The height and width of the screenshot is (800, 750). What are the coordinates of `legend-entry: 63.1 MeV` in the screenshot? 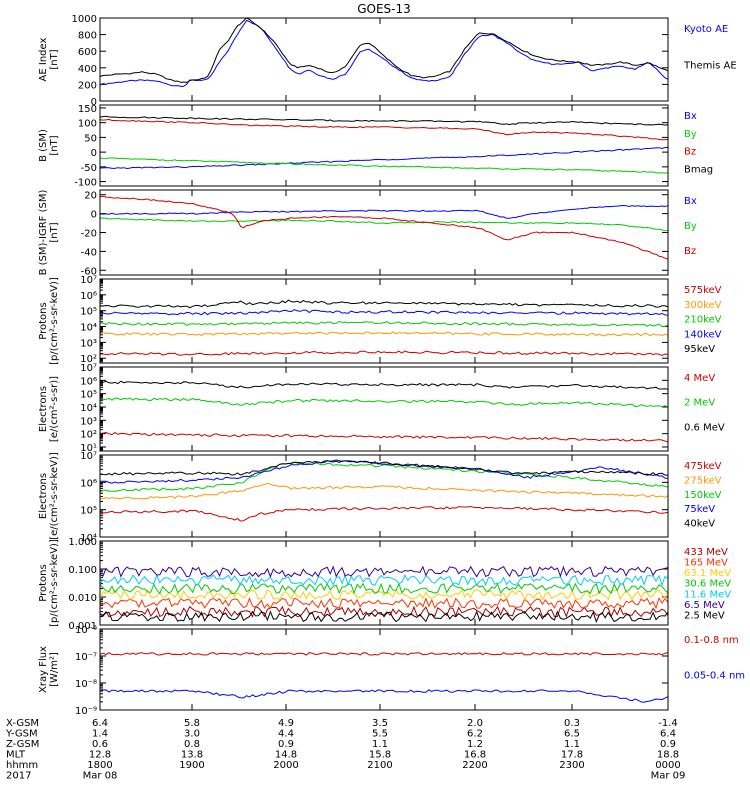 It's located at (707, 573).